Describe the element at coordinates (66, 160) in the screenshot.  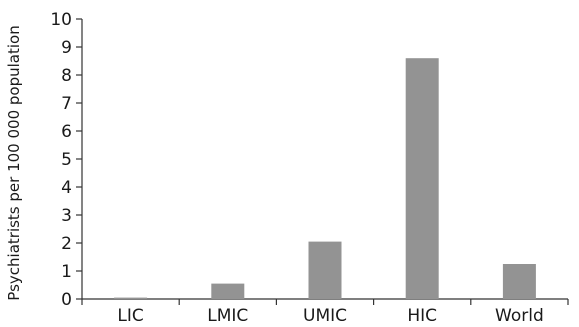
I see `y-tick-label: 5` at that location.